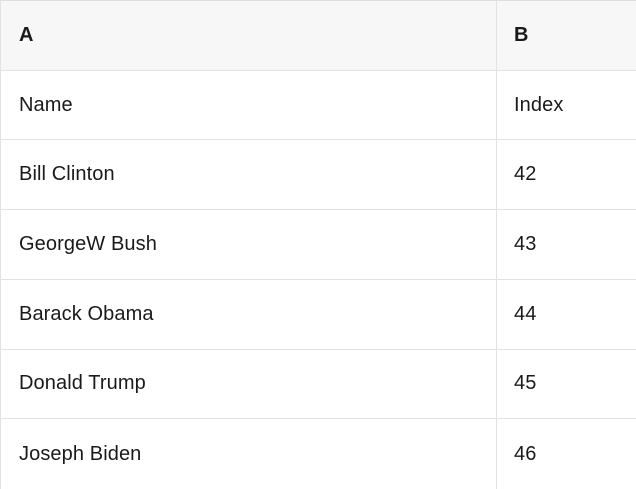 This screenshot has height=489, width=636. What do you see at coordinates (249, 35) in the screenshot?
I see `column-header-a: A` at bounding box center [249, 35].